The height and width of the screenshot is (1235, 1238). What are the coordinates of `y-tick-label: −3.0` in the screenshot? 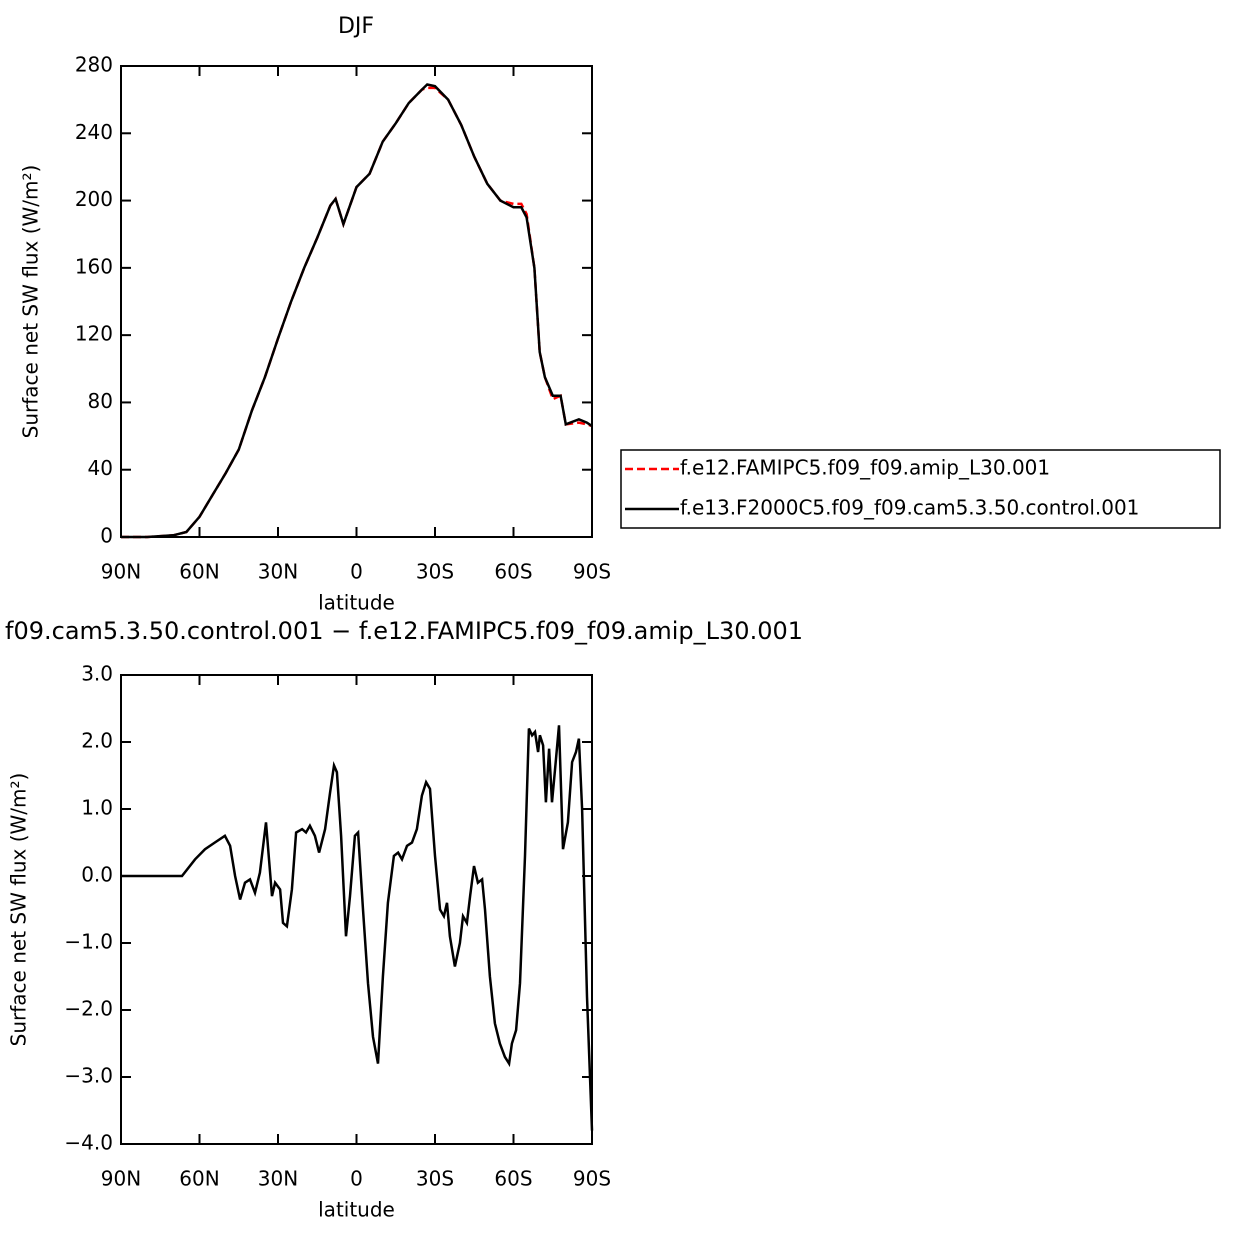 It's located at (88, 1076).